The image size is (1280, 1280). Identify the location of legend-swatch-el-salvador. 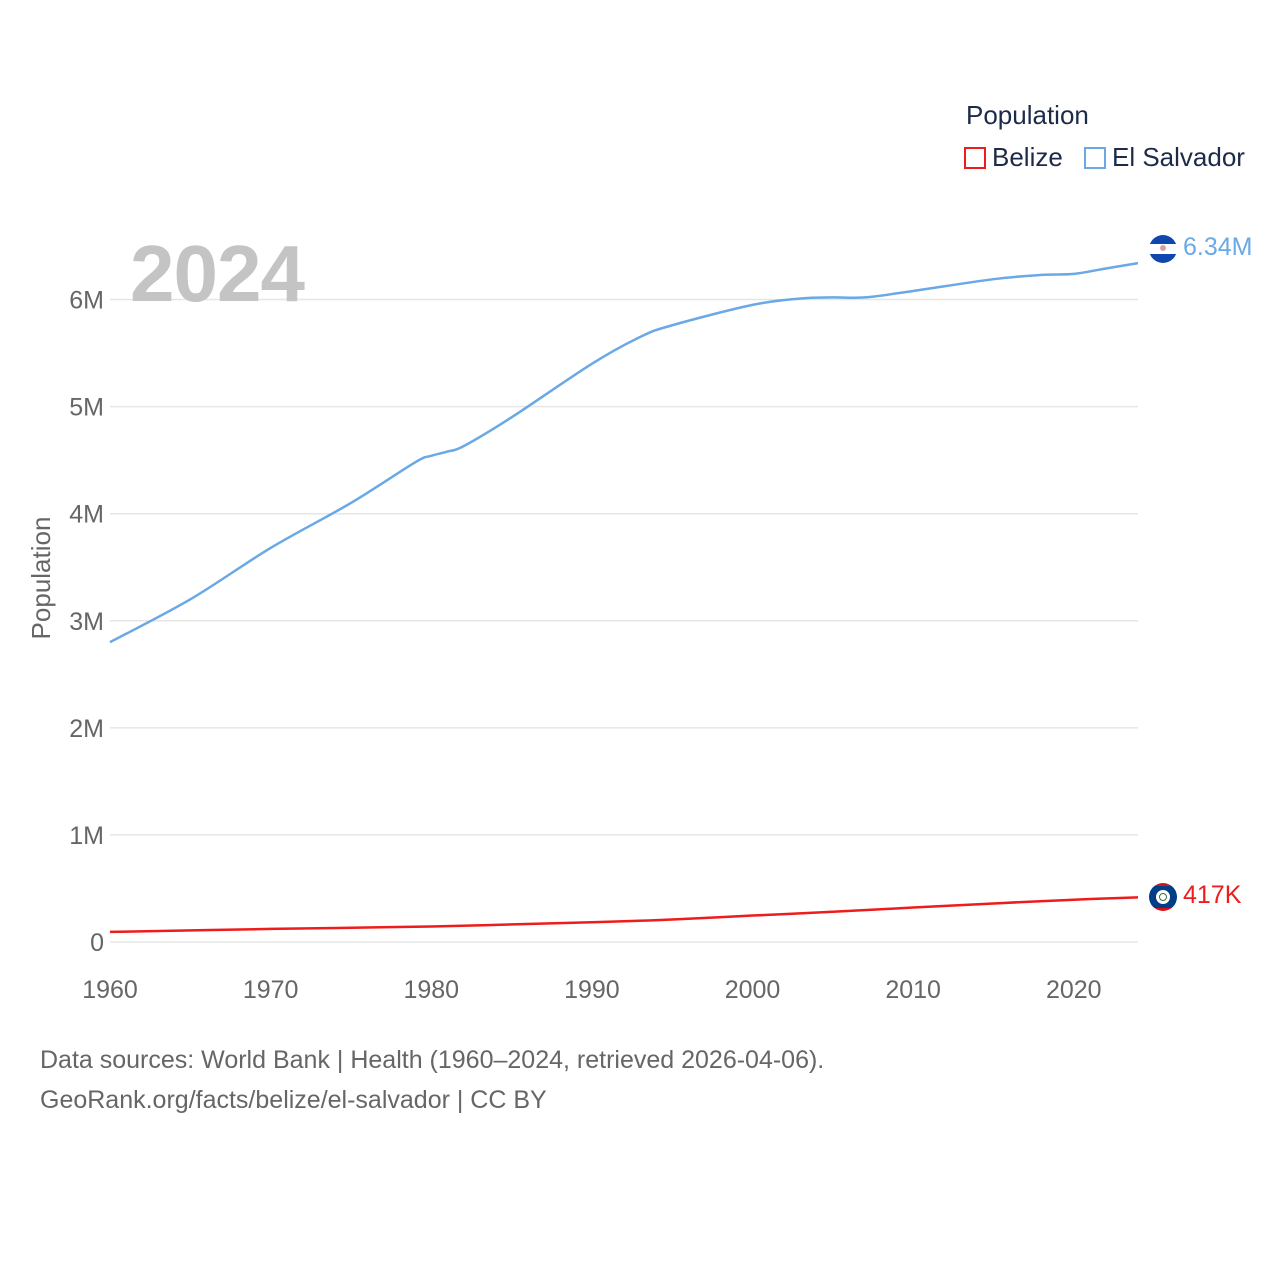
(1095, 157).